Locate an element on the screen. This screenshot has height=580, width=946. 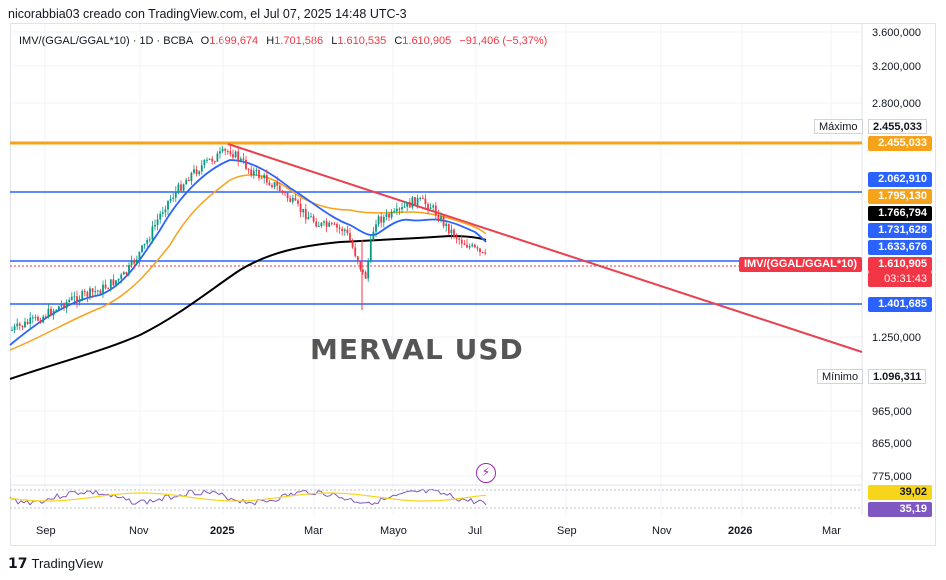
price-tick-3: 2.800,000 is located at coordinates (896, 104).